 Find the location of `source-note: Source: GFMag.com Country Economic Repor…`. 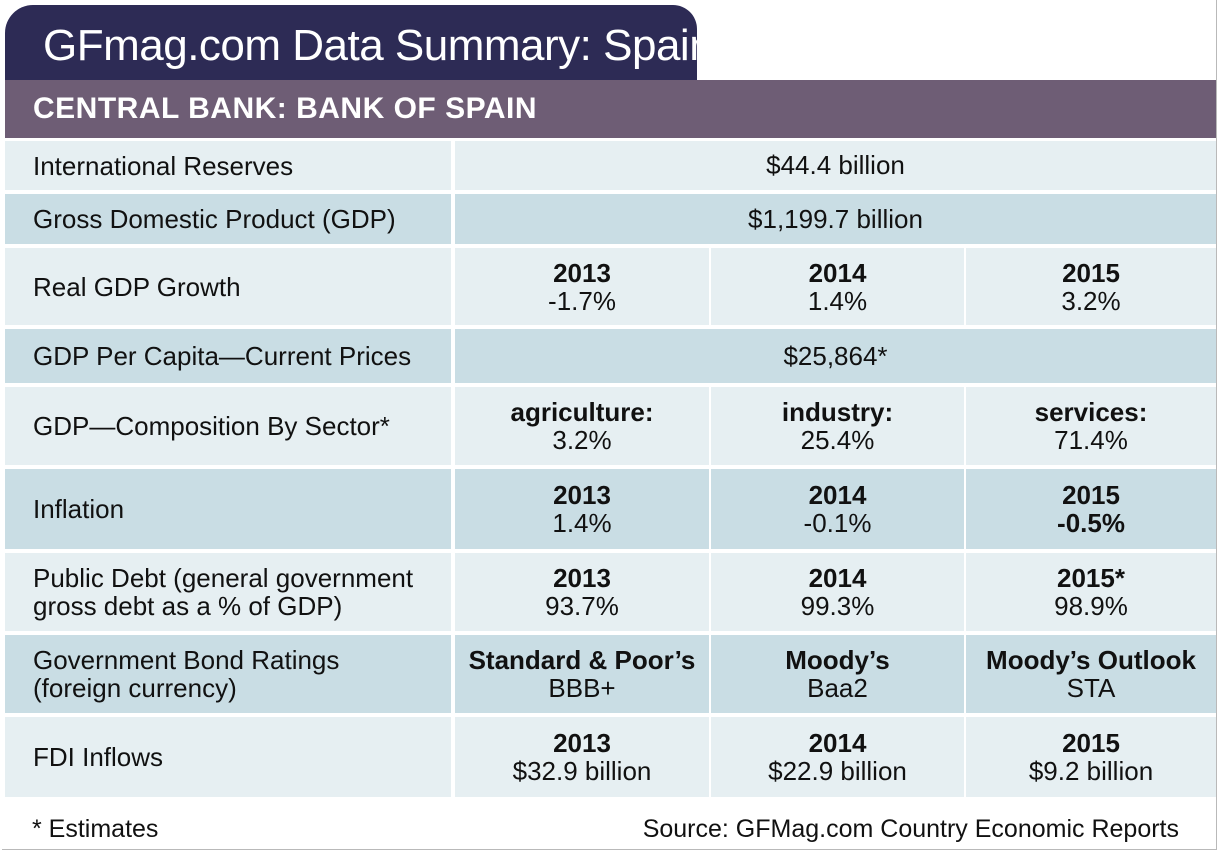

source-note: Source: GFMag.com Country Economic Repor… is located at coordinates (910, 829).